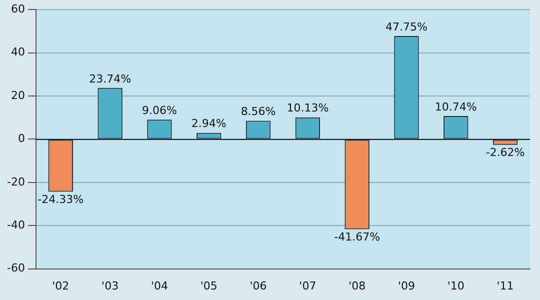  What do you see at coordinates (258, 111) in the screenshot?
I see `data-label: 8.56%` at bounding box center [258, 111].